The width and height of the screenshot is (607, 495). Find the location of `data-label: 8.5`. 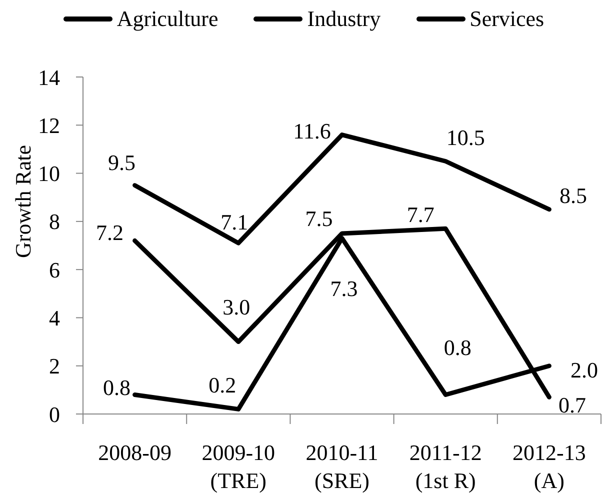

data-label: 8.5 is located at coordinates (573, 195).